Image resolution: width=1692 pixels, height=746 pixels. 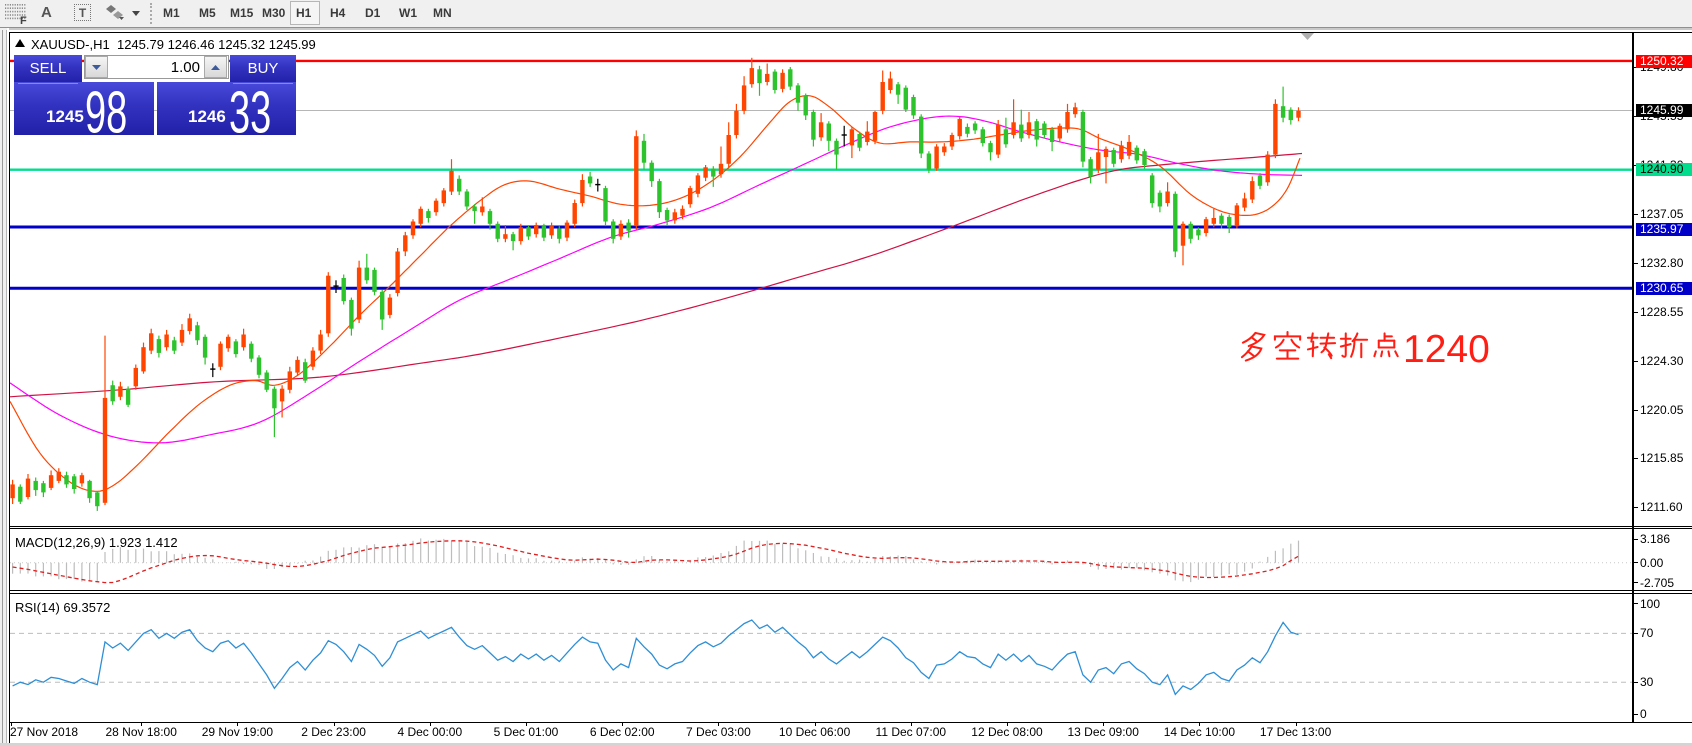 I want to click on svg-text: F, so click(x=23, y=20).